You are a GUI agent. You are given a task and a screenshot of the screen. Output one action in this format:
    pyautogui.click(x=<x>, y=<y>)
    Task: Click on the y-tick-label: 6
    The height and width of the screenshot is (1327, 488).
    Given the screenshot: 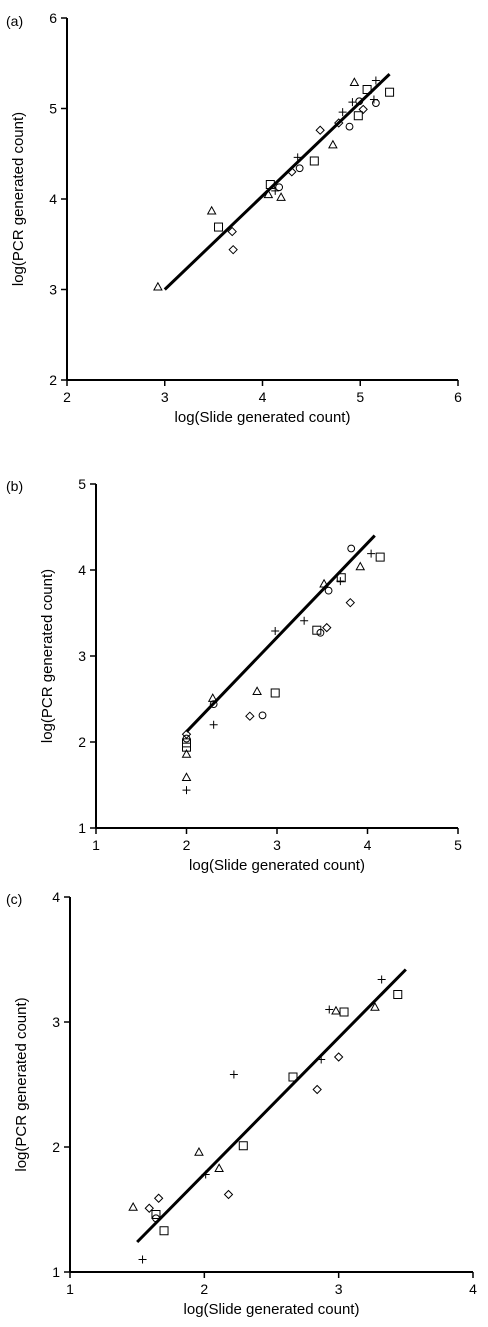 What is the action you would take?
    pyautogui.click(x=53, y=18)
    